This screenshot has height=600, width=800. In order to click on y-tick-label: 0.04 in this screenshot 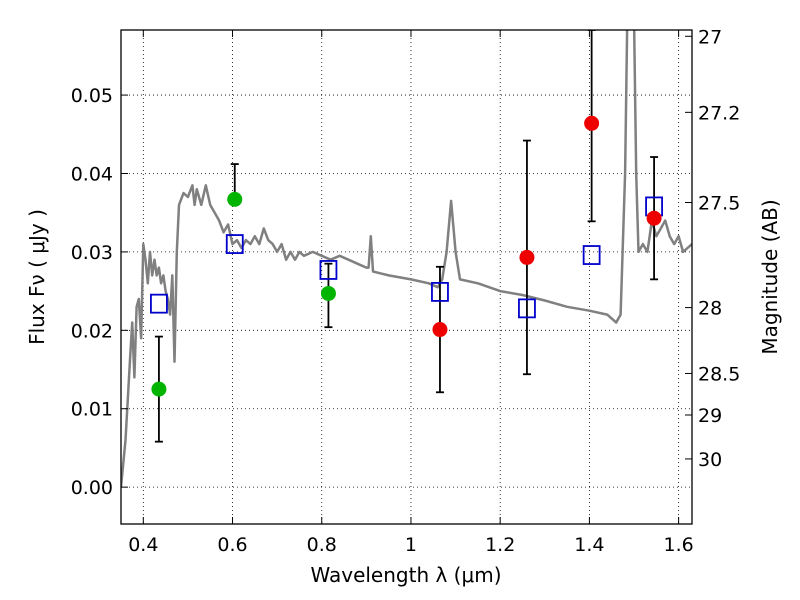, I will do `click(92, 174)`.